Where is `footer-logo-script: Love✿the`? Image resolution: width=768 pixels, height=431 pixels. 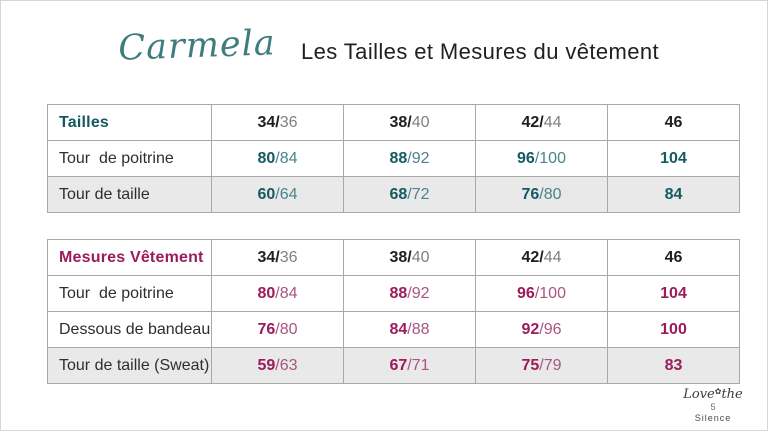
footer-logo-script: Love✿the is located at coordinates (713, 395).